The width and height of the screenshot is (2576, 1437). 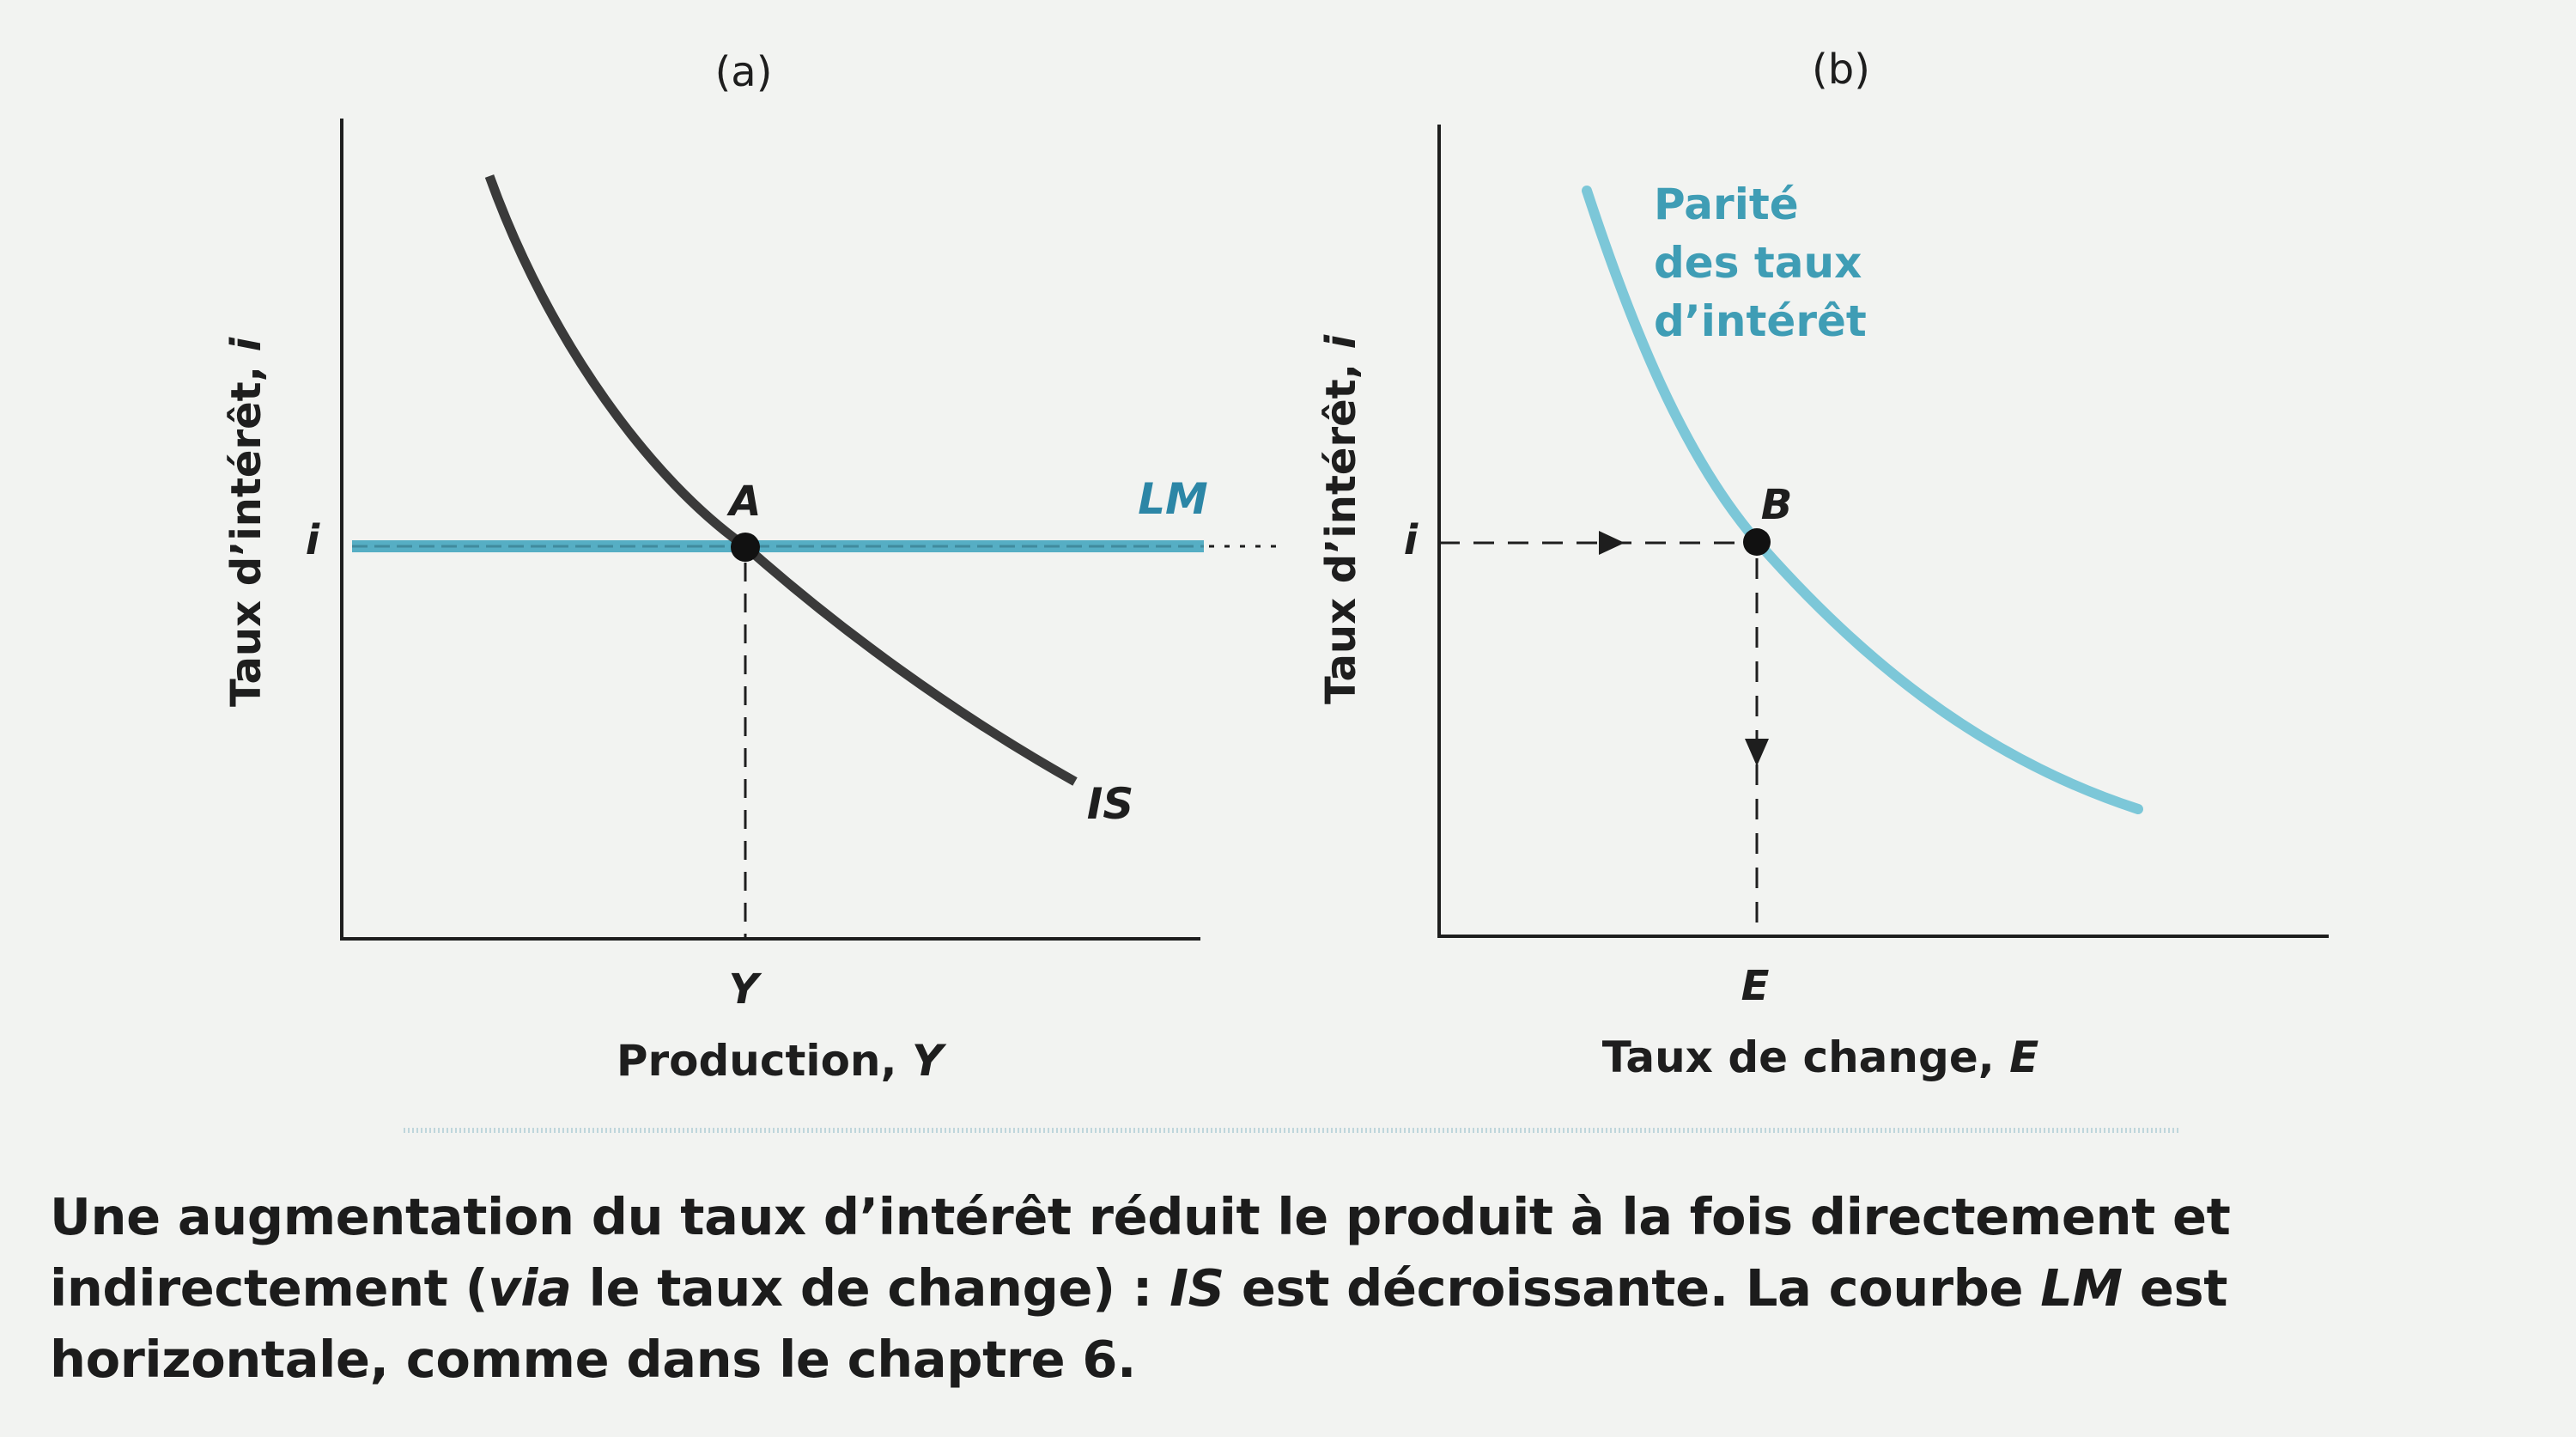 What do you see at coordinates (1761, 321) in the screenshot?
I see `parity-label-line-3: d’intérêt` at bounding box center [1761, 321].